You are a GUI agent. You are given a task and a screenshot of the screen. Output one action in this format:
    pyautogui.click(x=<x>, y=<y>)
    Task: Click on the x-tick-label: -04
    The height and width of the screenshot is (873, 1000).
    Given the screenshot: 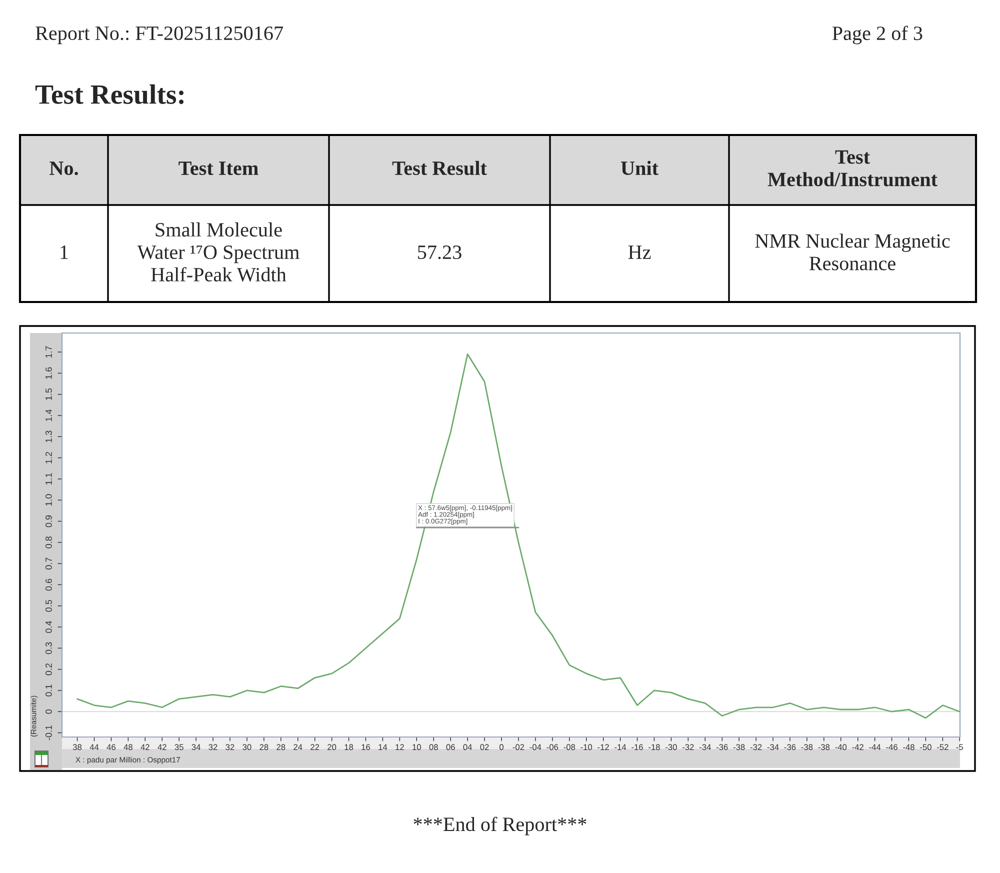 What is the action you would take?
    pyautogui.click(x=536, y=747)
    